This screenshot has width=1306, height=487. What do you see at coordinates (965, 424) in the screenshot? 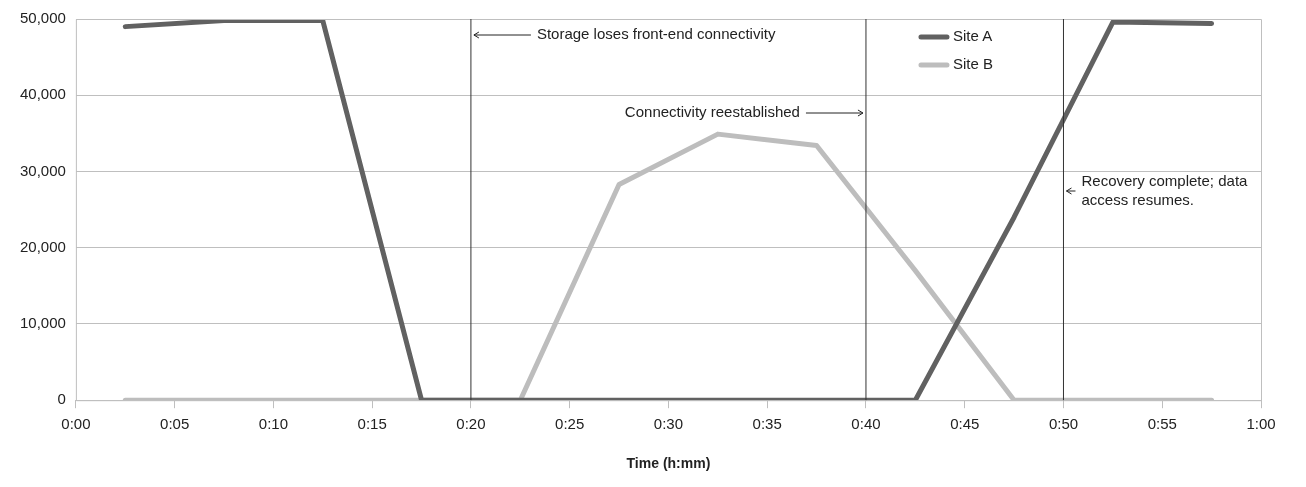
I see `x-tick-label: 0:45` at bounding box center [965, 424].